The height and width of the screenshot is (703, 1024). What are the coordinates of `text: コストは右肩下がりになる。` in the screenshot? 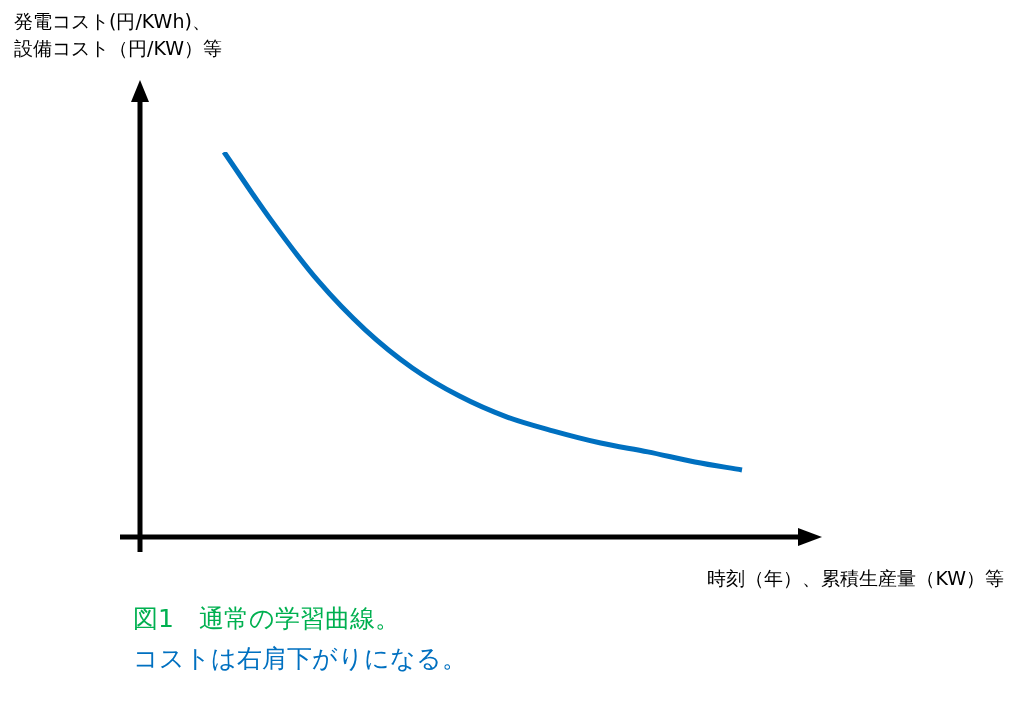 It's located at (300, 659).